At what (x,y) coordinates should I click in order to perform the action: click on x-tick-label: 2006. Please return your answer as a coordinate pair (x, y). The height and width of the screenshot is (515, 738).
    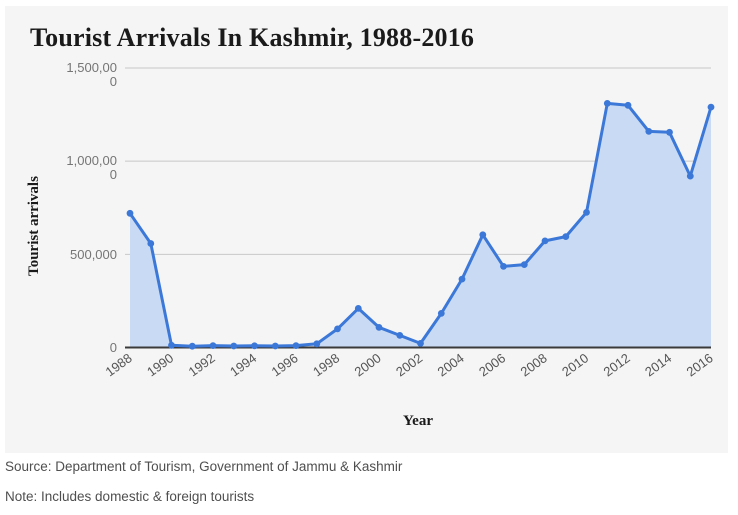
    Looking at the image, I should click on (492, 364).